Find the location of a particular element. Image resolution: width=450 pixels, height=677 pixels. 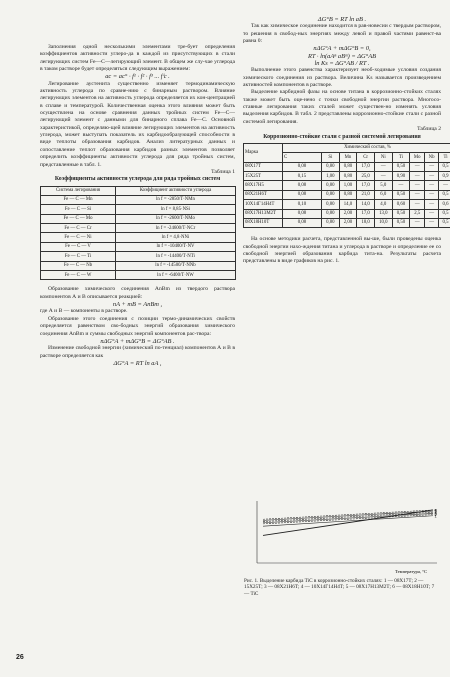

table2-header-cell: Ni is located at coordinates (383, 157).